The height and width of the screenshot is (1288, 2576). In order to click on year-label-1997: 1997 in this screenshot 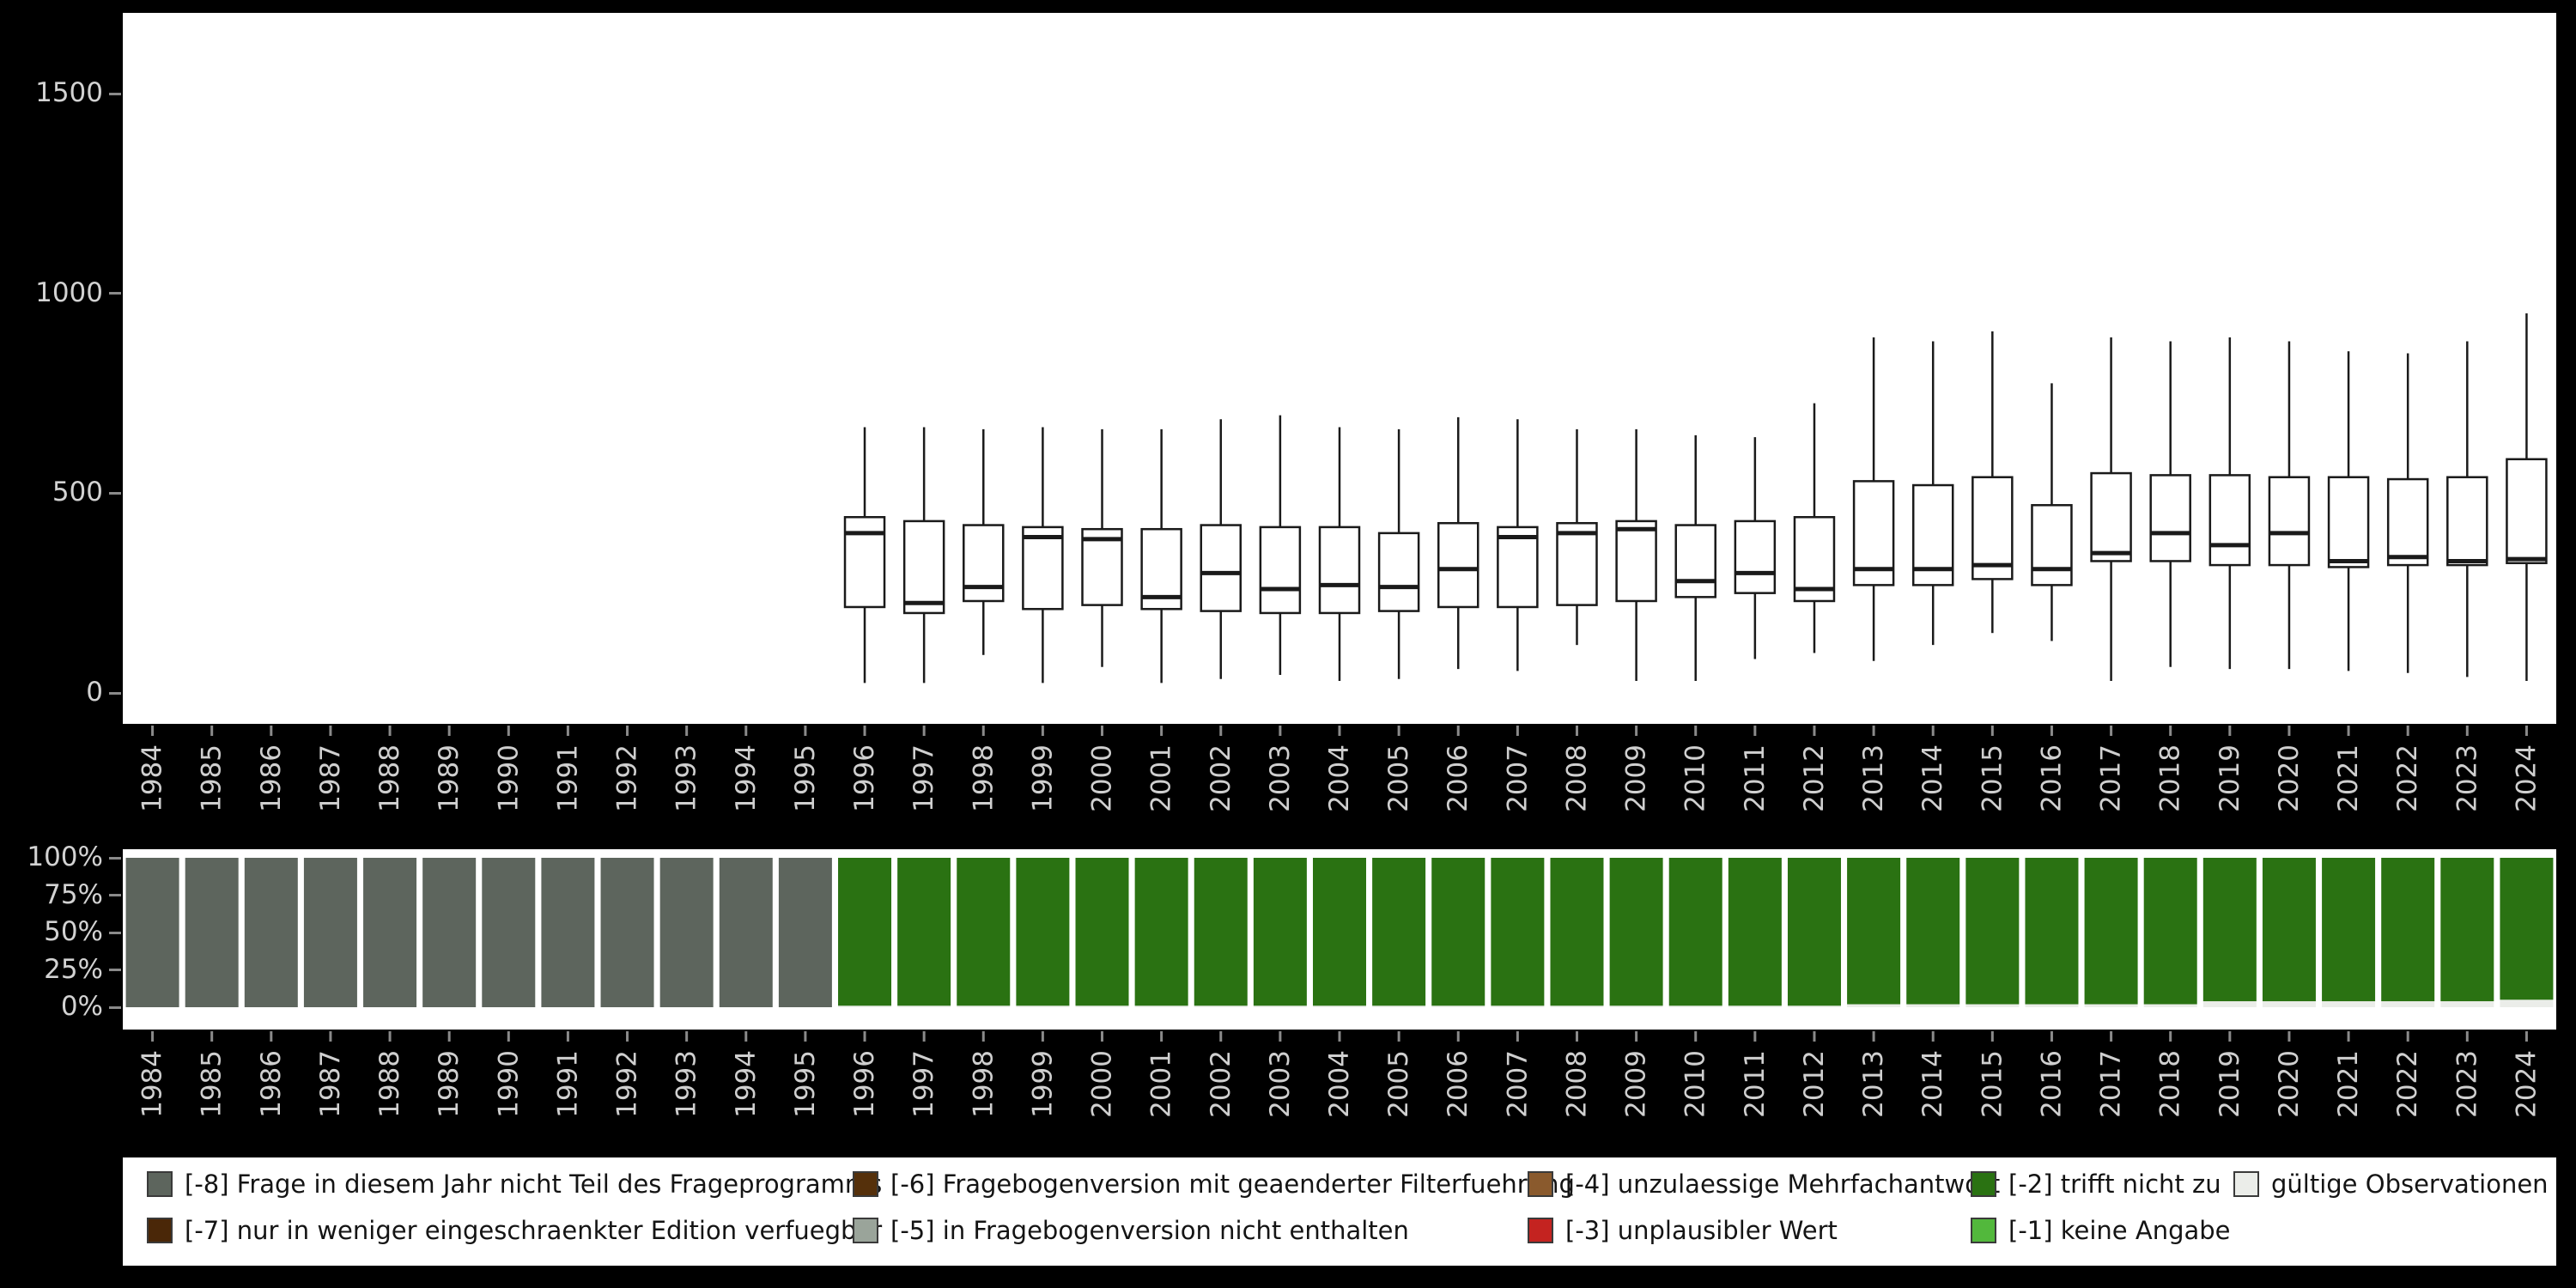, I will do `click(924, 1084)`.